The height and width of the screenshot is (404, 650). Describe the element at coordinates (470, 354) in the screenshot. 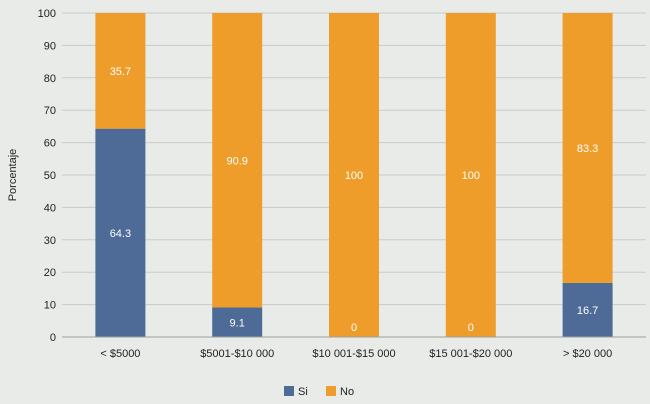

I see `x-tick-label: $15 001-$20 000` at that location.